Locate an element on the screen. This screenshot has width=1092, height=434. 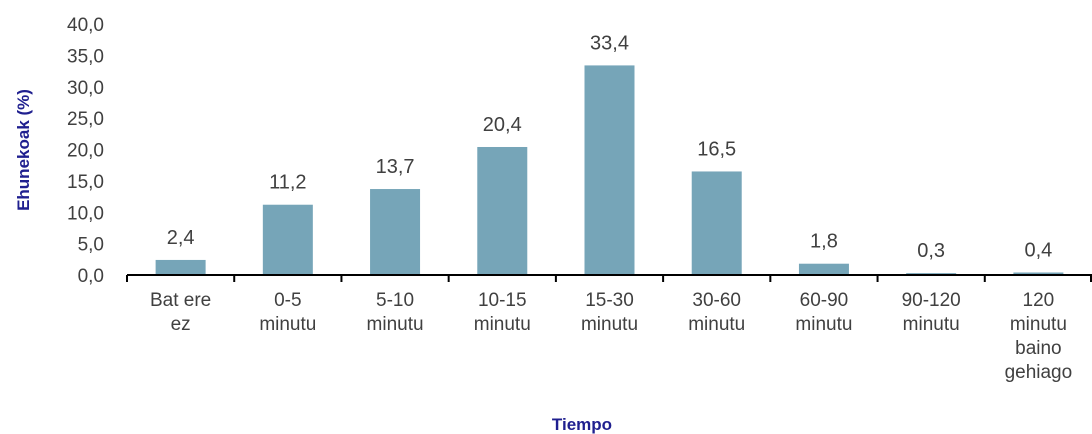
y-tick-label: 5,0 is located at coordinates (91, 245).